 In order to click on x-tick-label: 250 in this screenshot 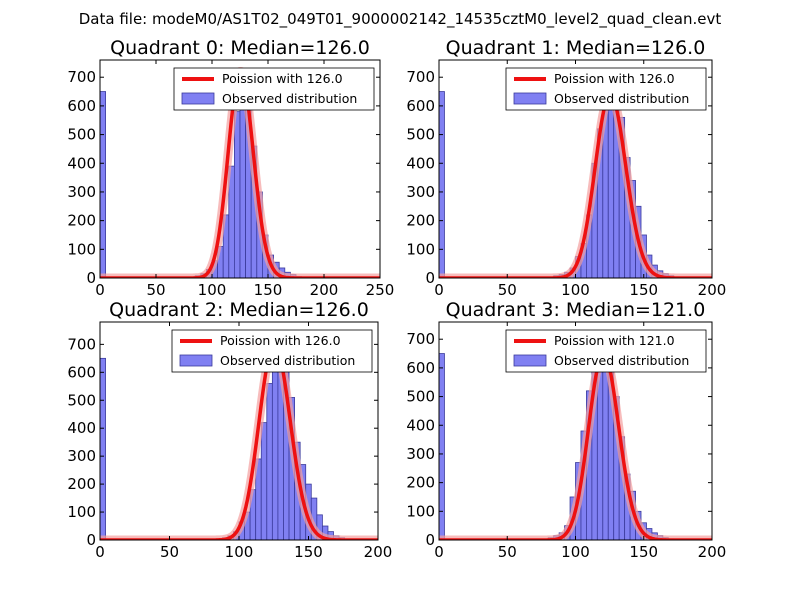, I will do `click(380, 290)`.